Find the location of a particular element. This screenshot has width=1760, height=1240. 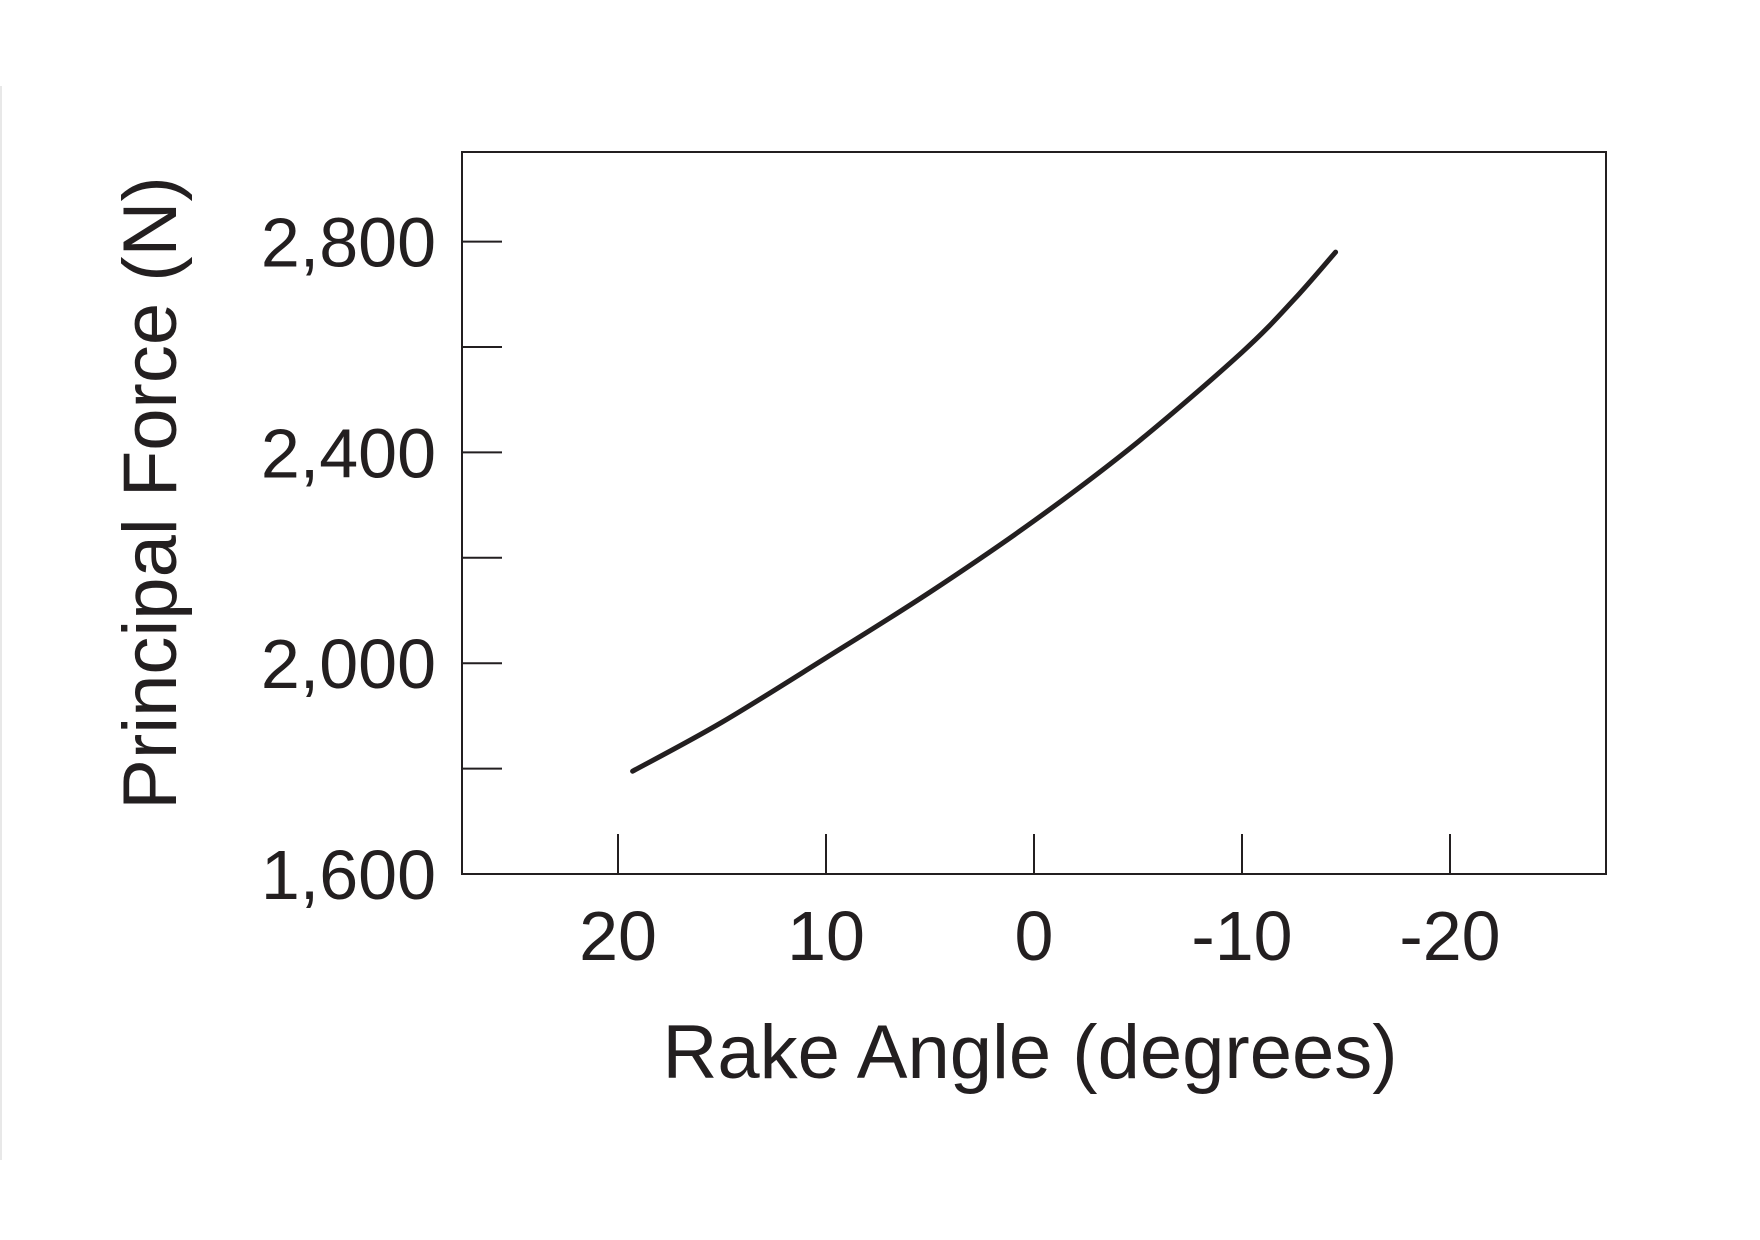

x-tick-label: -10 is located at coordinates (1241, 936).